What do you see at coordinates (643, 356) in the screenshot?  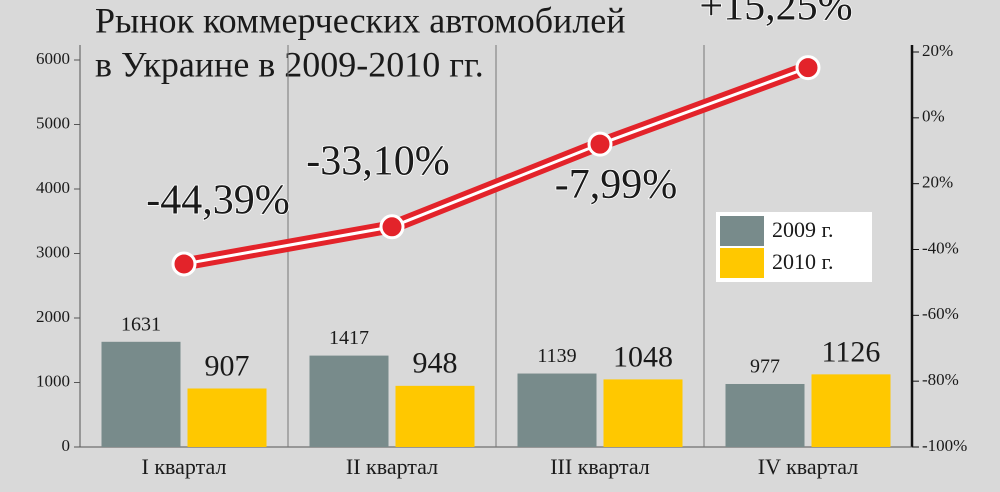 I see `bar-value-label: 1048` at bounding box center [643, 356].